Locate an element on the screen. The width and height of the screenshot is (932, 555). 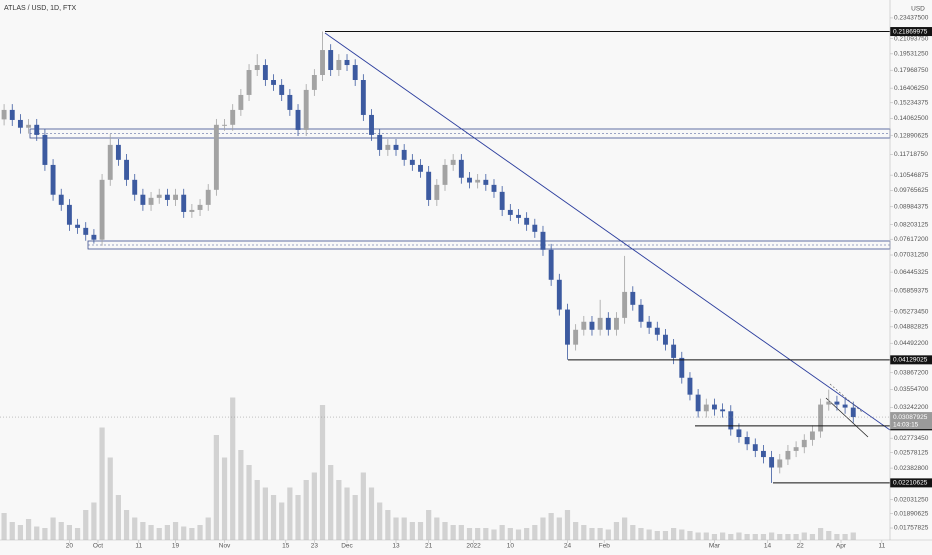
x-tick-label: Nov is located at coordinates (225, 546).